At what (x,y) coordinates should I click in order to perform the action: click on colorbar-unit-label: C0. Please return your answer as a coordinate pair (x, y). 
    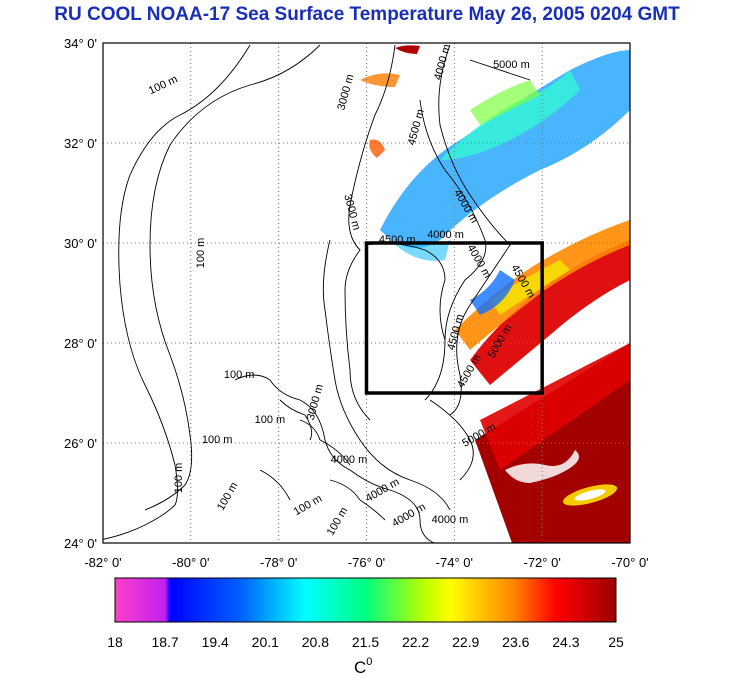
    Looking at the image, I should click on (363, 666).